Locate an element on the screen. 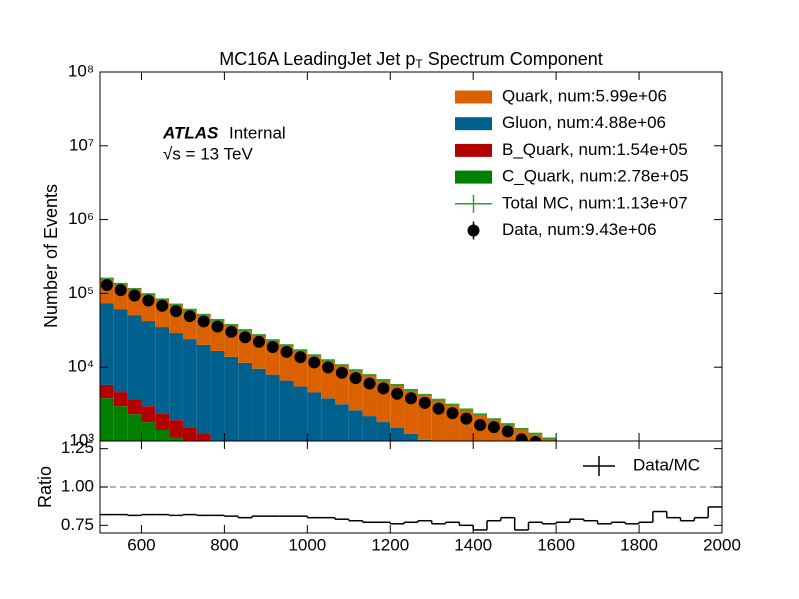 This screenshot has height=599, width=799. x-tick-label: 1200 is located at coordinates (390, 544).